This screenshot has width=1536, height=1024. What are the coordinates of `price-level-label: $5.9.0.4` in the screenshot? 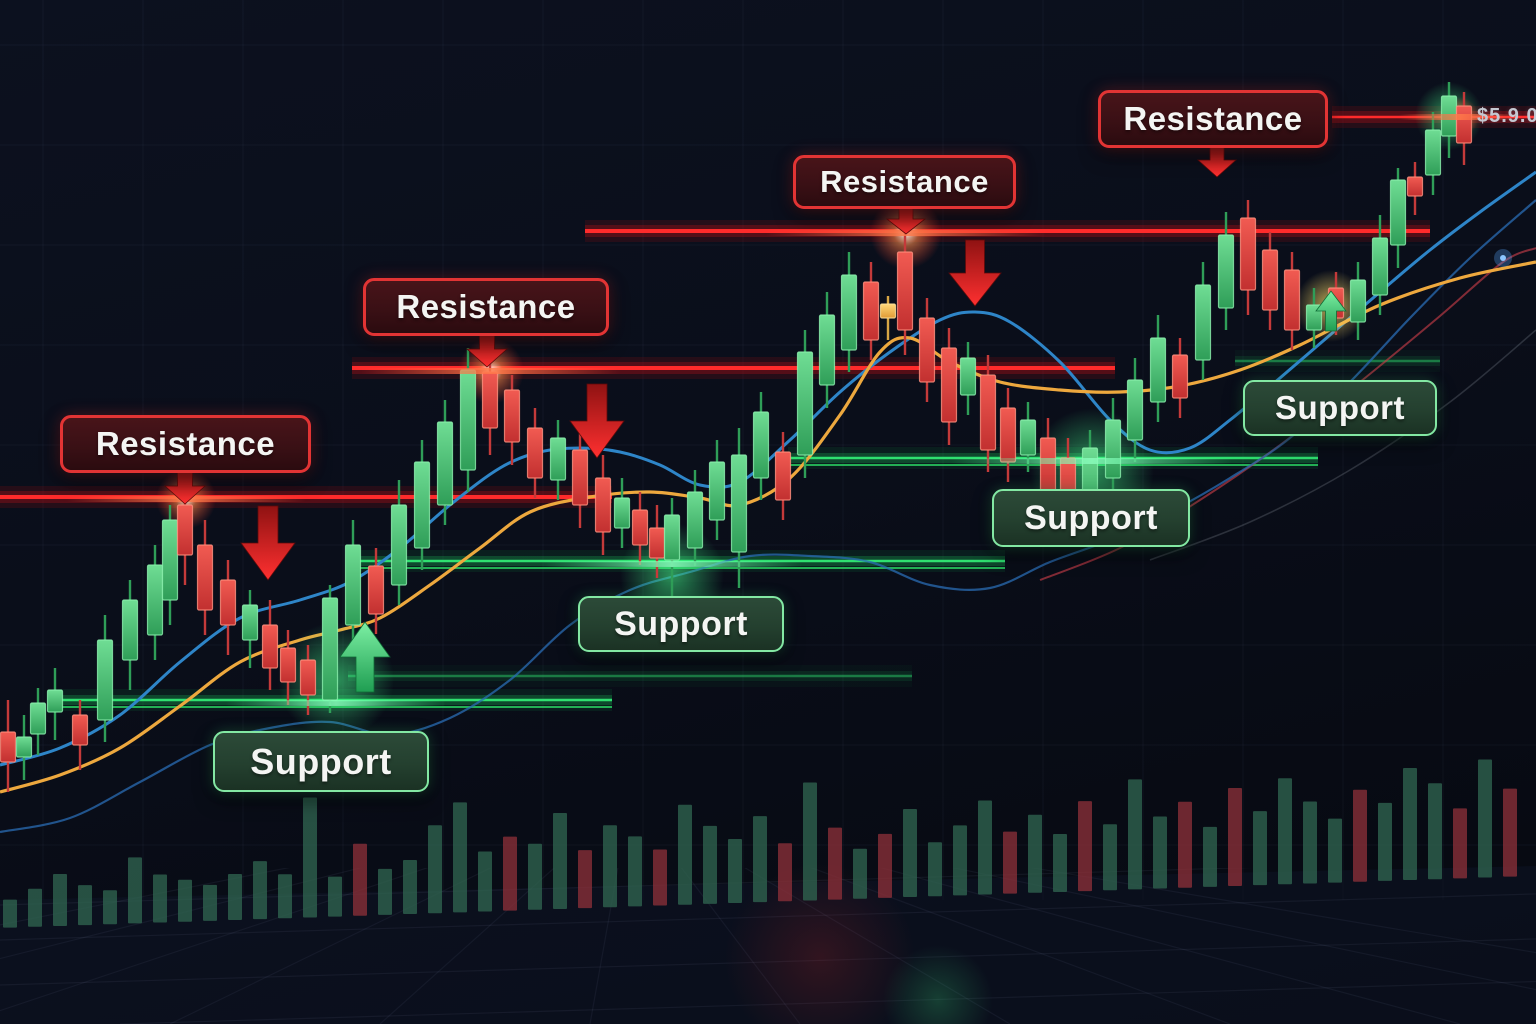 It's located at (1506, 116).